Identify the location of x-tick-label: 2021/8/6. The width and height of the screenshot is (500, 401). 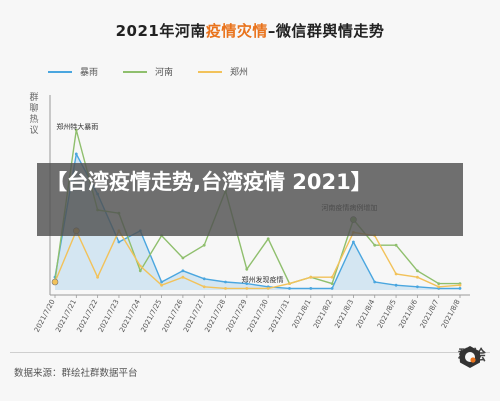
(408, 314).